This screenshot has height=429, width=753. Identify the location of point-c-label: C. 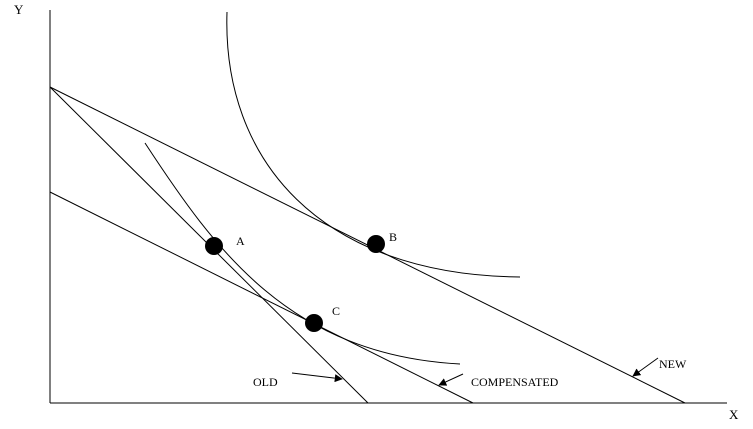
(336, 311).